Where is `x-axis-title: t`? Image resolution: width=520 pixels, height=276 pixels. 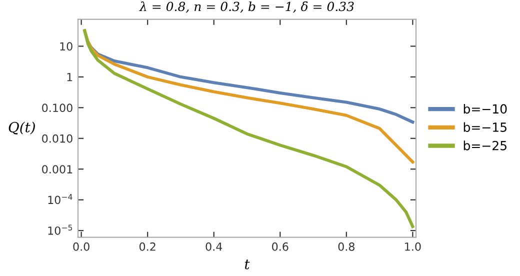
x-axis-title: t is located at coordinates (247, 265).